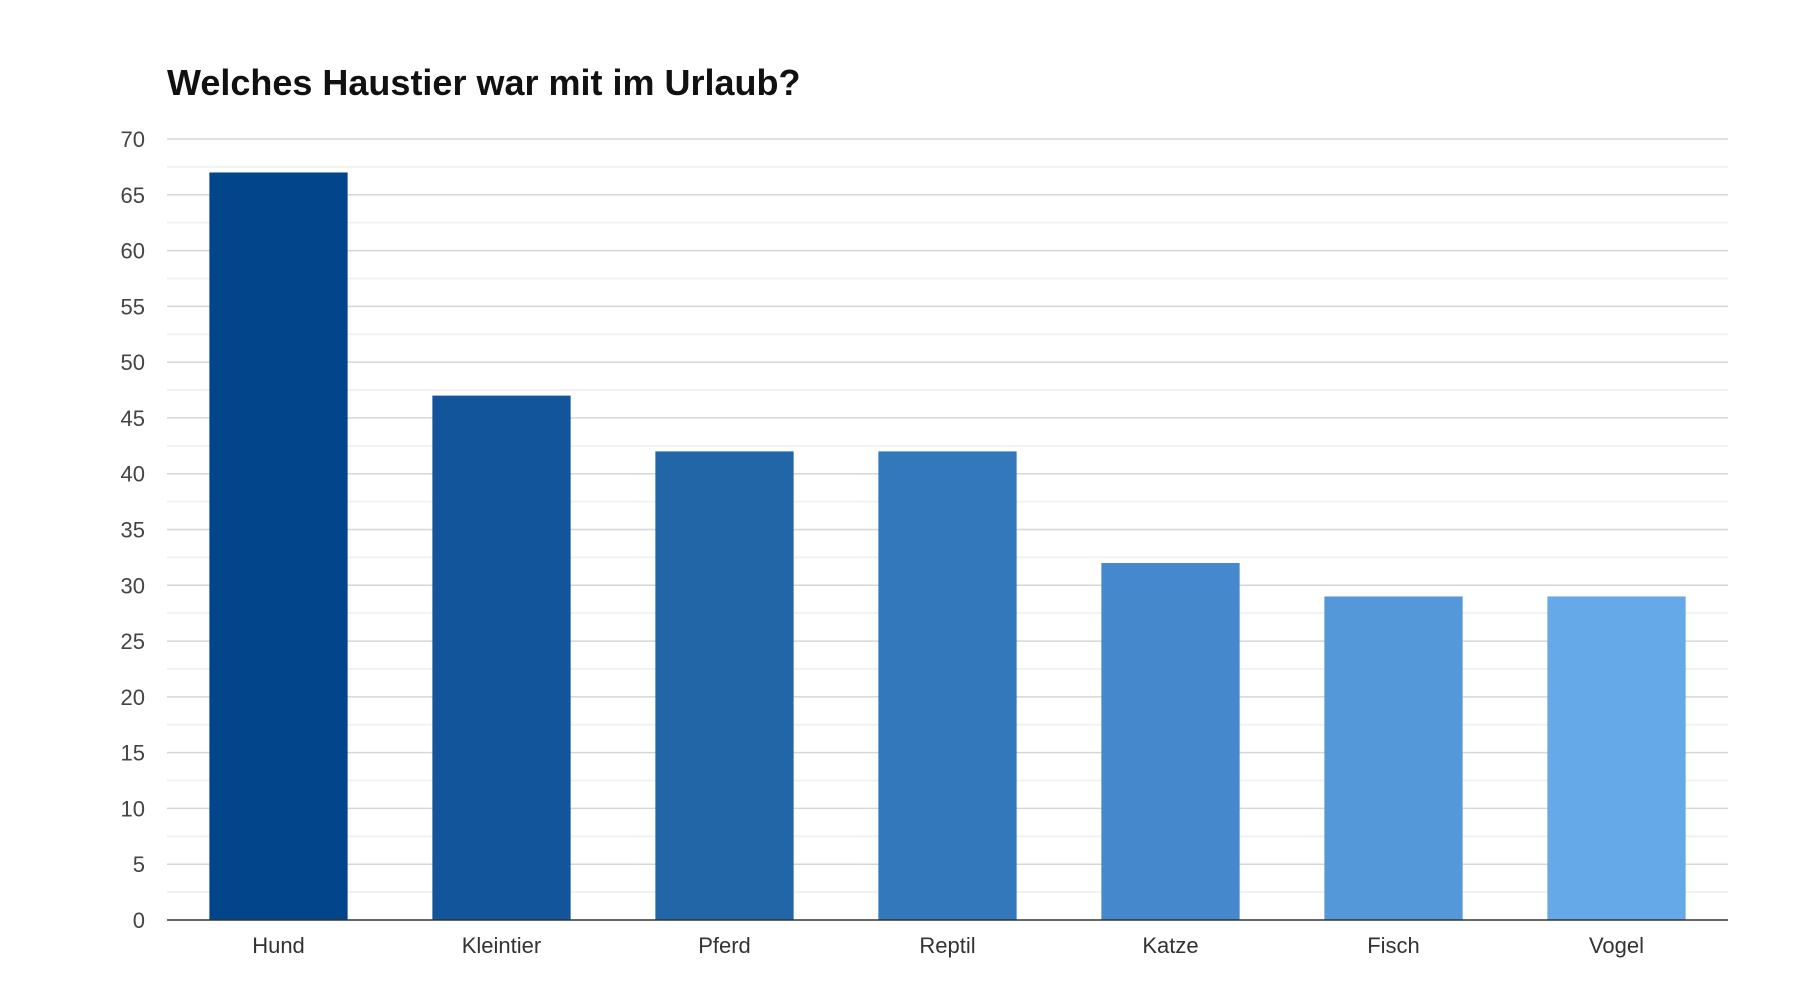 The height and width of the screenshot is (1007, 1814). Describe the element at coordinates (133, 697) in the screenshot. I see `y-tick-label: 20` at that location.